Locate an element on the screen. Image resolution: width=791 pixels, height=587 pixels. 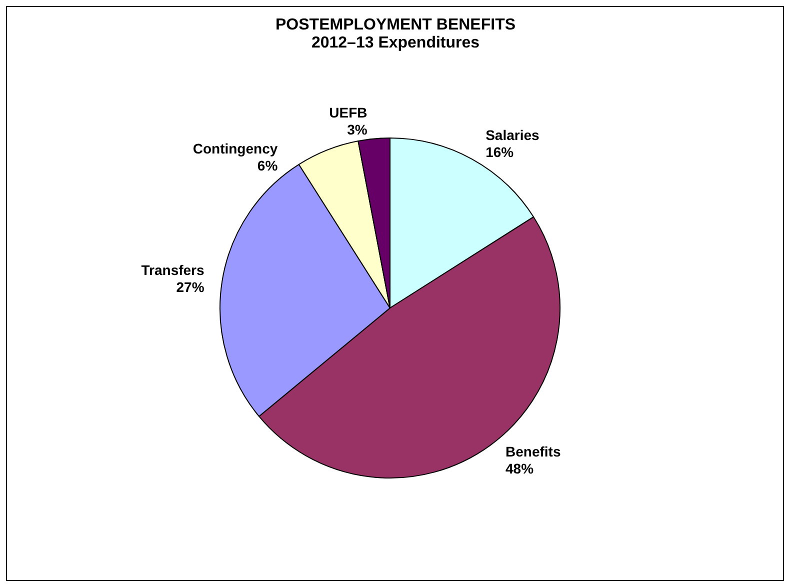
data-label: 48% is located at coordinates (520, 468).